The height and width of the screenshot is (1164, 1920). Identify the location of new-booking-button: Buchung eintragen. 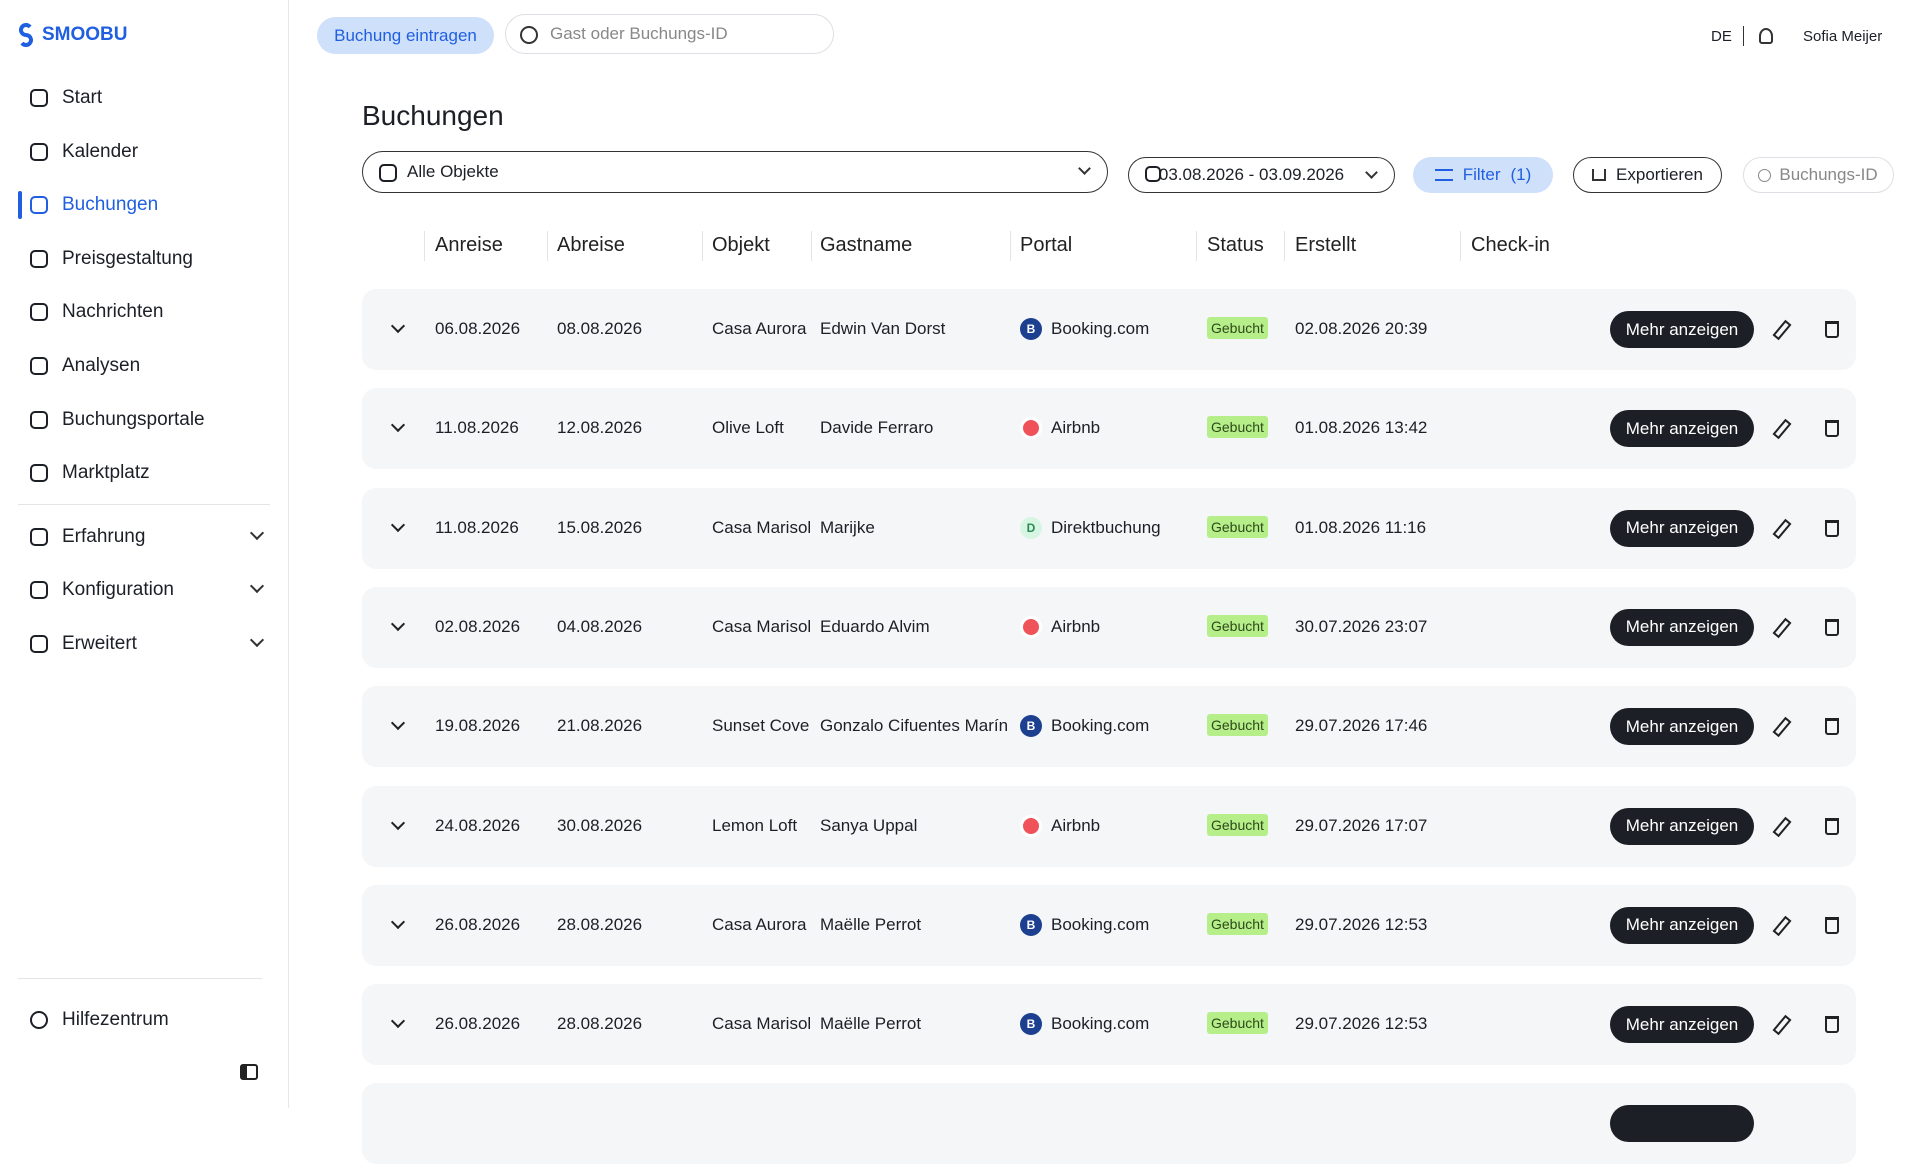
(405, 35).